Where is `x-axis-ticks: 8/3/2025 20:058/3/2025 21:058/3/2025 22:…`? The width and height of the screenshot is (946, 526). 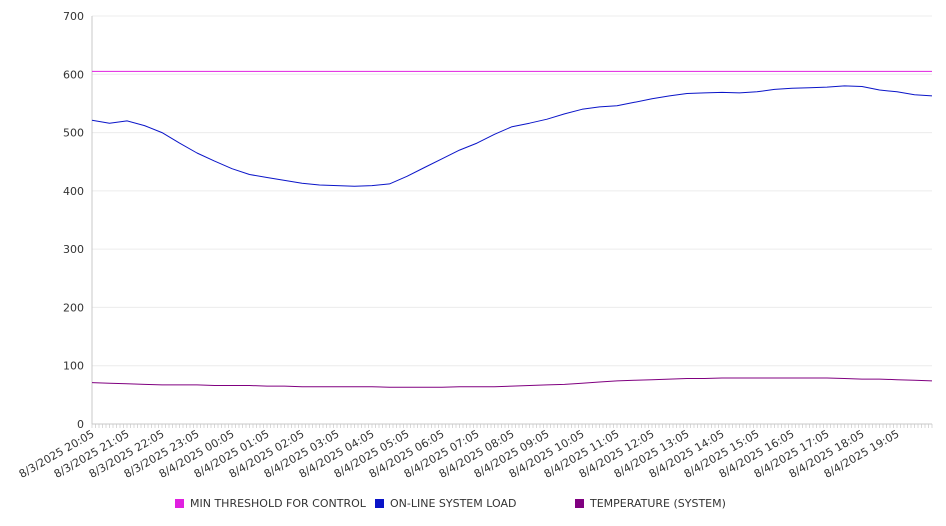
x-axis-ticks: 8/3/2025 20:058/3/2025 21:058/3/2025 22:… is located at coordinates (459, 454).